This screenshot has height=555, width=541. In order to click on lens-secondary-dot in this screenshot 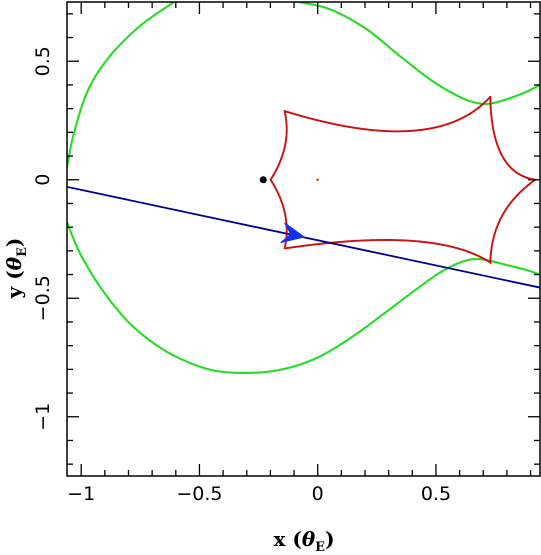, I will do `click(318, 180)`.